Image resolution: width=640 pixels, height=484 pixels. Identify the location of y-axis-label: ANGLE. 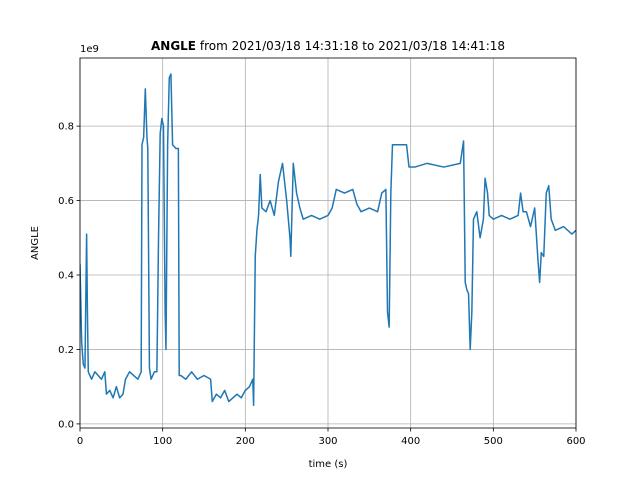
(35, 243).